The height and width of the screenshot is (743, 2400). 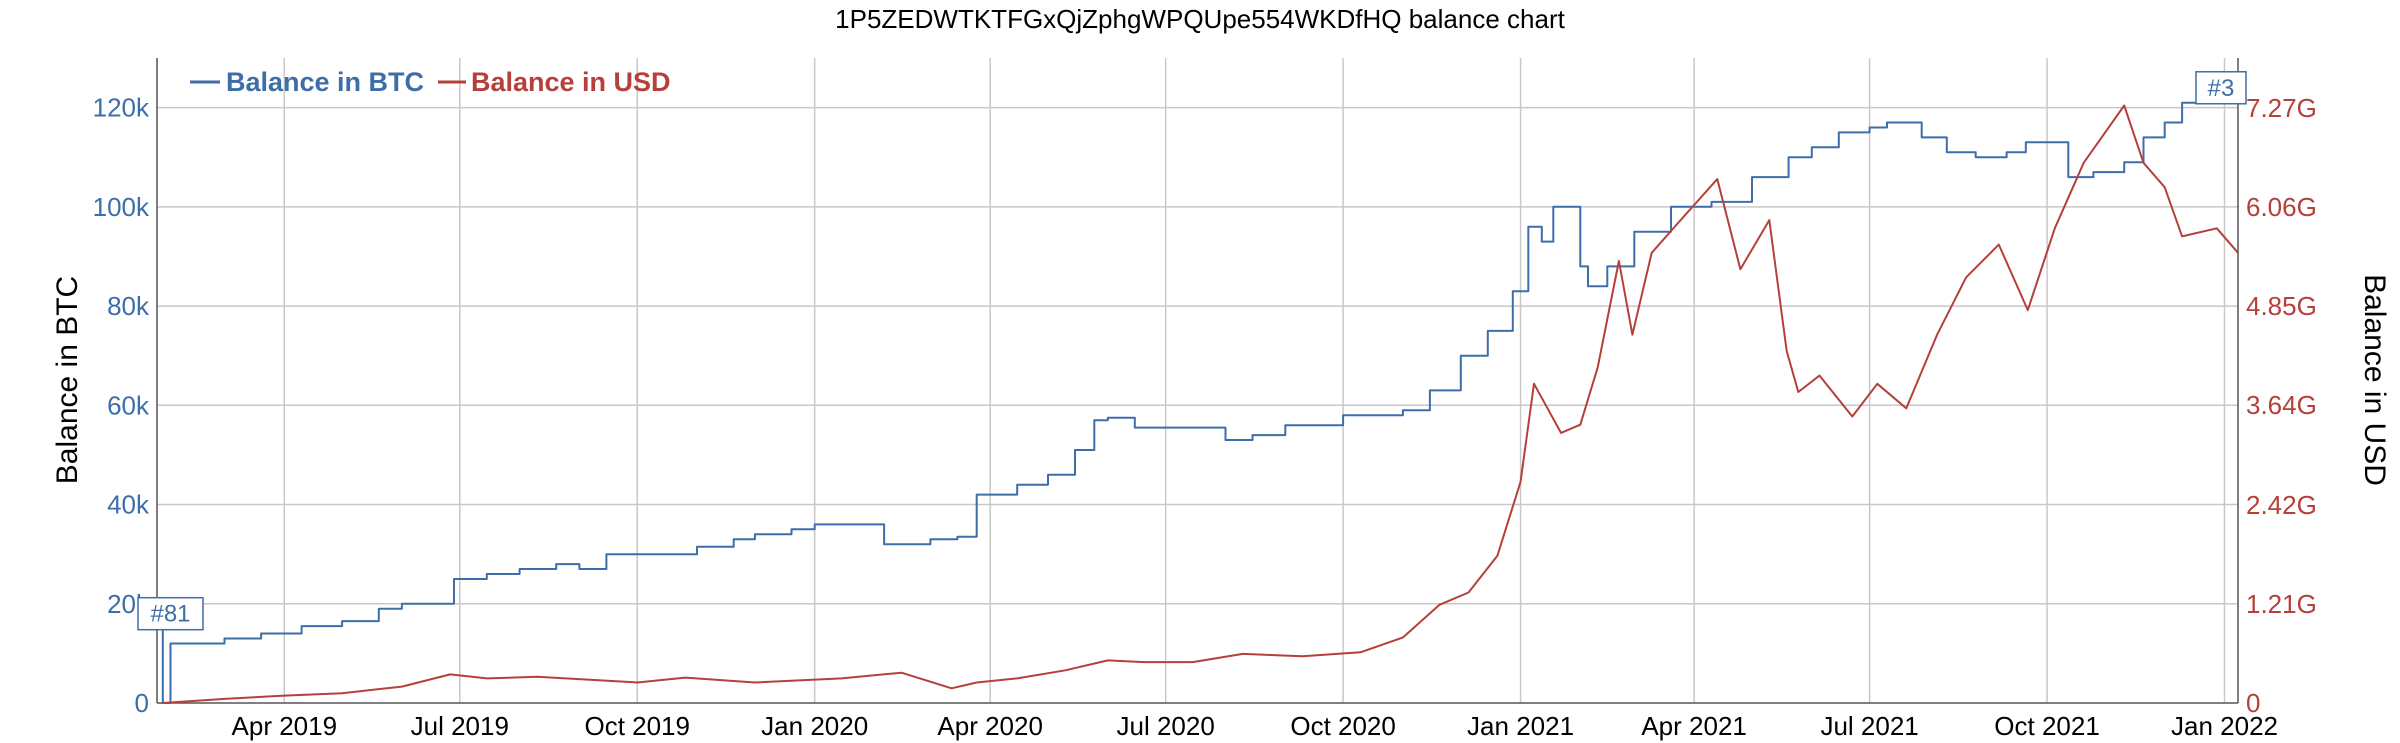 What do you see at coordinates (121, 207) in the screenshot?
I see `y-tick-label-left: 100k` at bounding box center [121, 207].